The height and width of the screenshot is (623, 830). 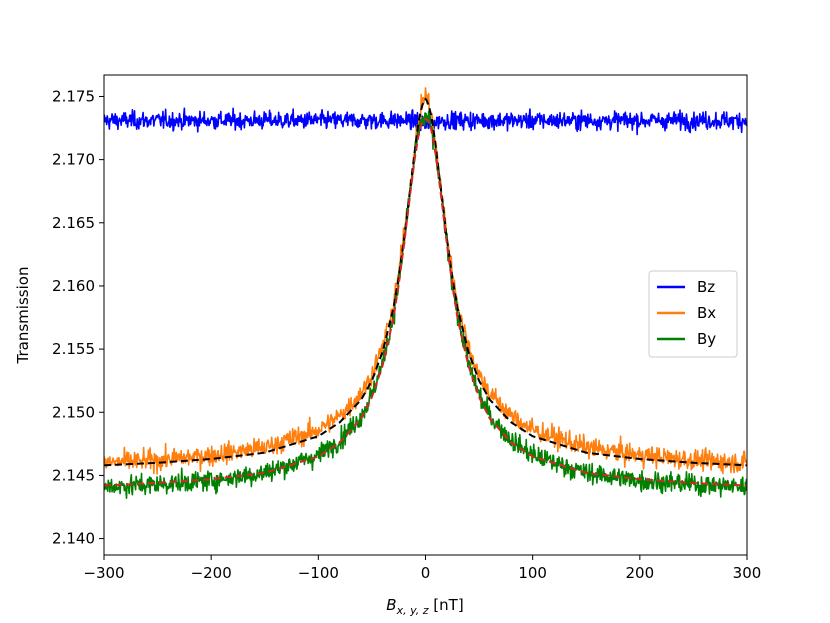 I want to click on y-tick-label: 2.165, so click(x=73, y=223).